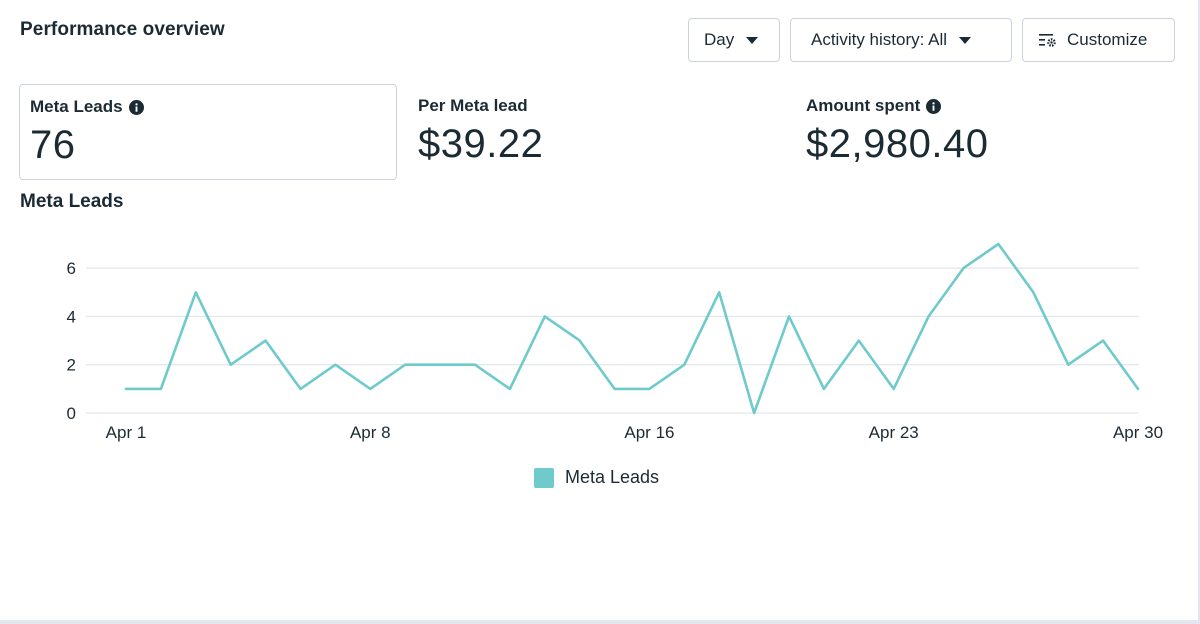 Image resolution: width=1200 pixels, height=624 pixels. Describe the element at coordinates (897, 144) in the screenshot. I see `metric-value: $2,980.40` at that location.